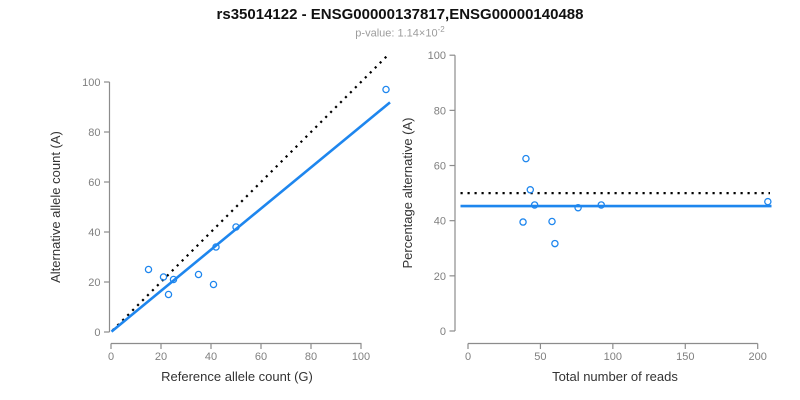 This screenshot has width=800, height=400. I want to click on plot-subtitle: p-value: 1.14×10-2, so click(400, 32).